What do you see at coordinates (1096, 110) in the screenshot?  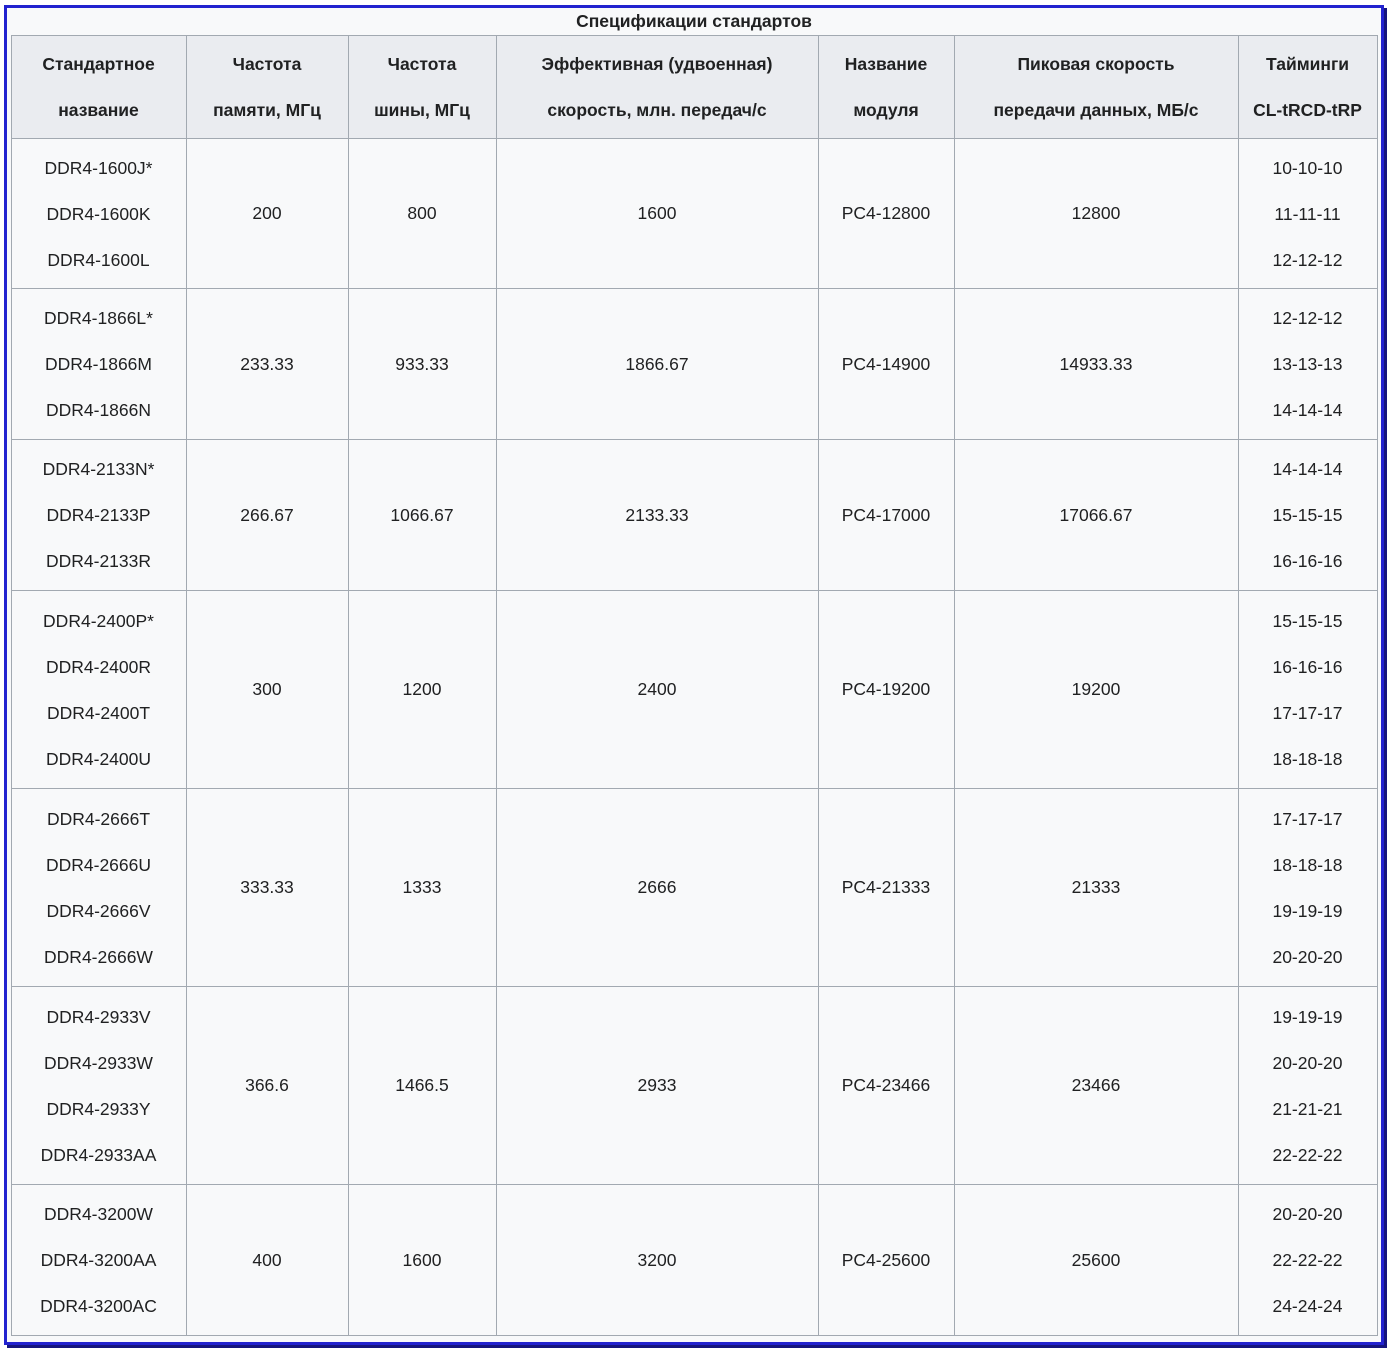 I see `header-line: передачи данных, МБ/с` at bounding box center [1096, 110].